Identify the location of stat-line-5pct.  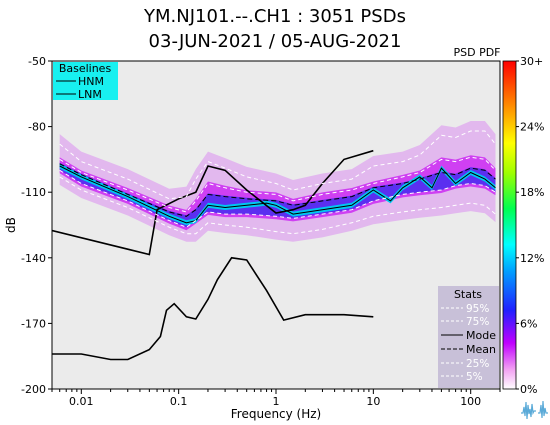
(277, 205).